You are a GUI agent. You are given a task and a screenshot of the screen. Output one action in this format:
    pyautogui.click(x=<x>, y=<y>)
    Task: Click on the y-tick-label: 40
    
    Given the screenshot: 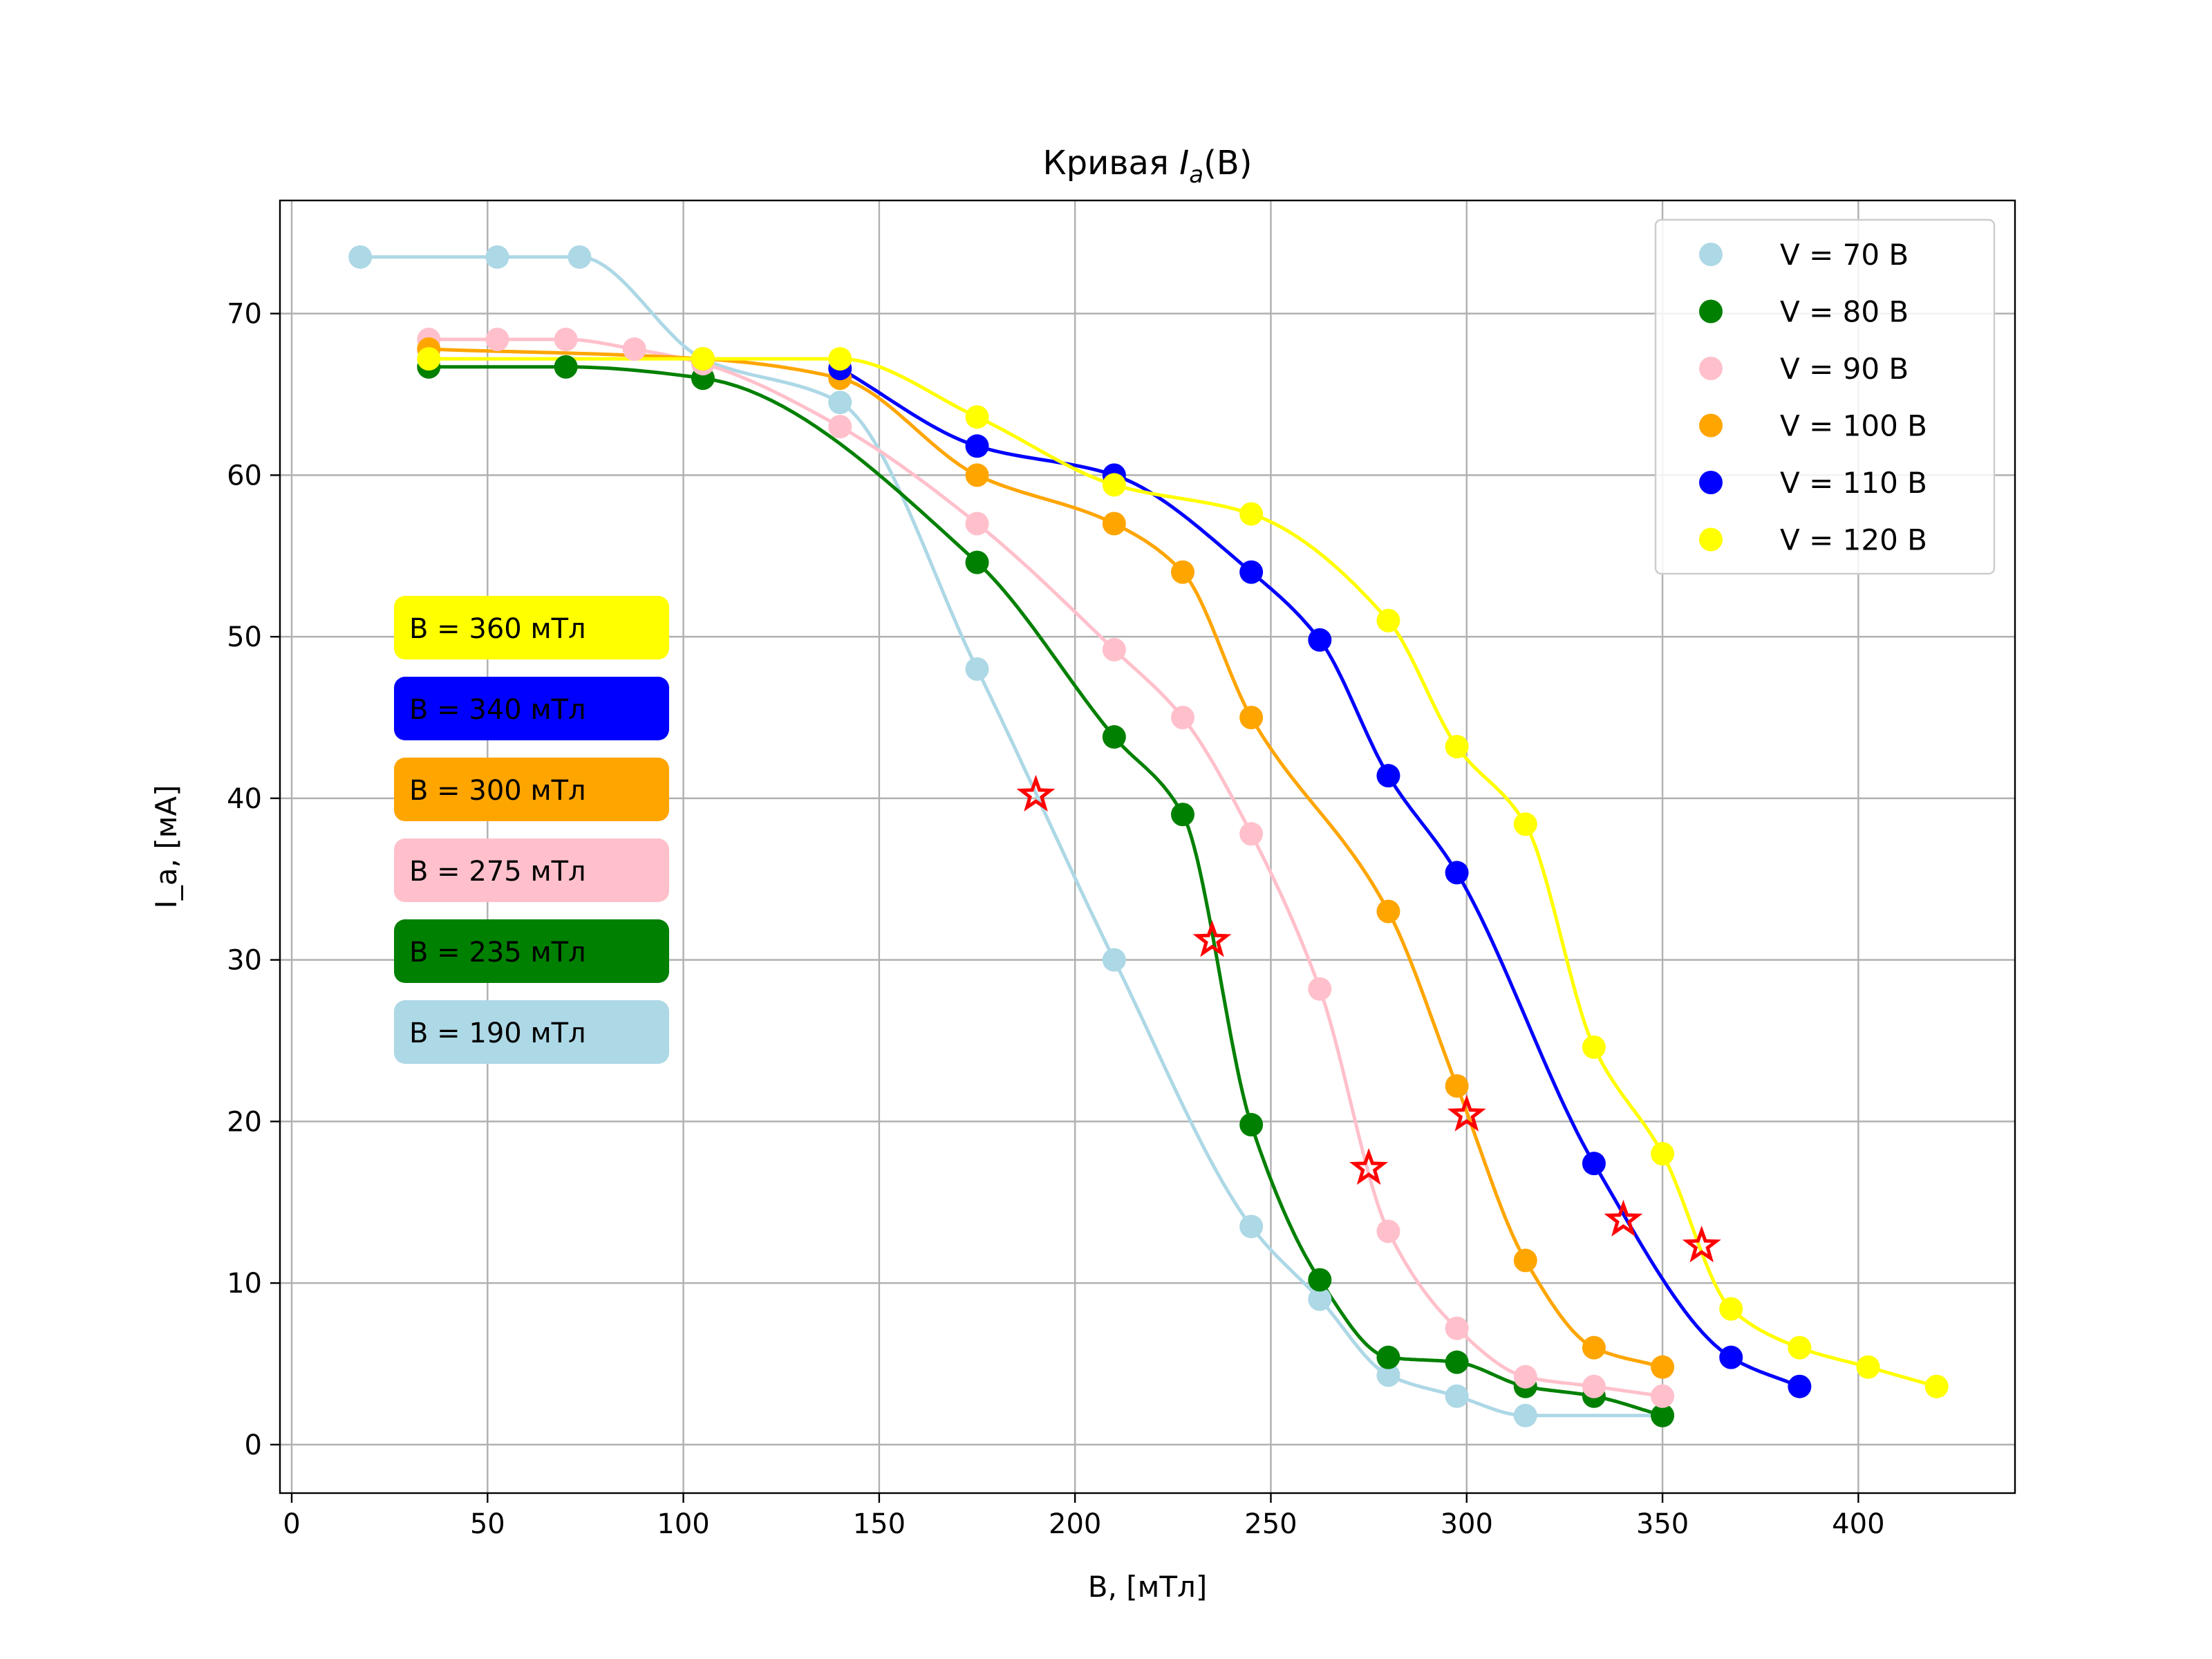 What is the action you would take?
    pyautogui.click(x=245, y=799)
    